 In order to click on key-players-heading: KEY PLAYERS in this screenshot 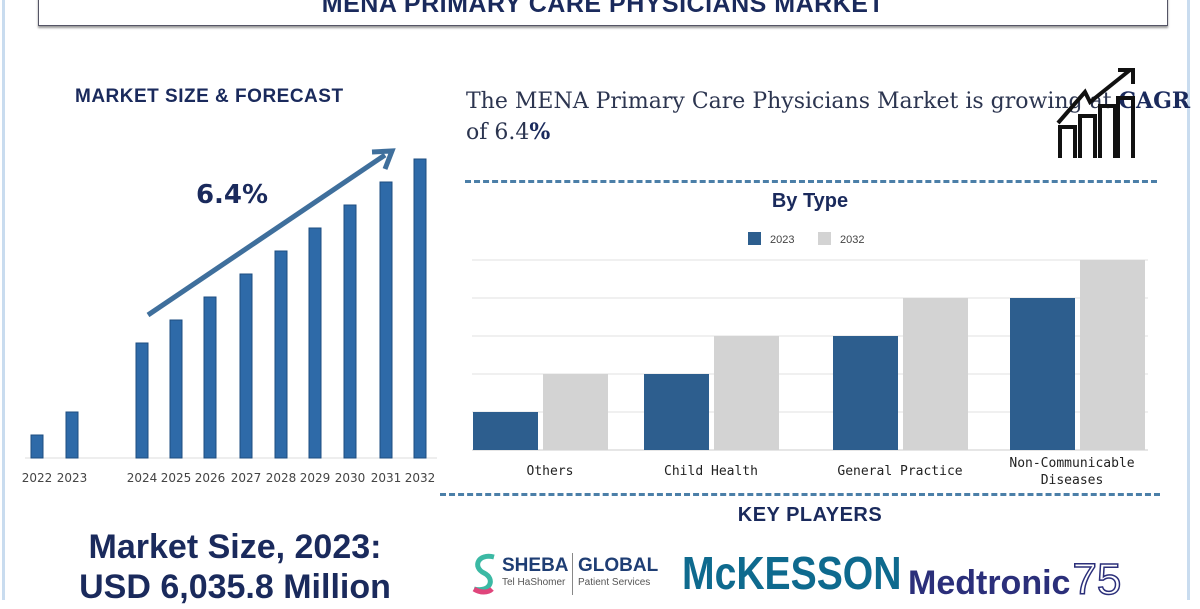, I will do `click(810, 515)`.